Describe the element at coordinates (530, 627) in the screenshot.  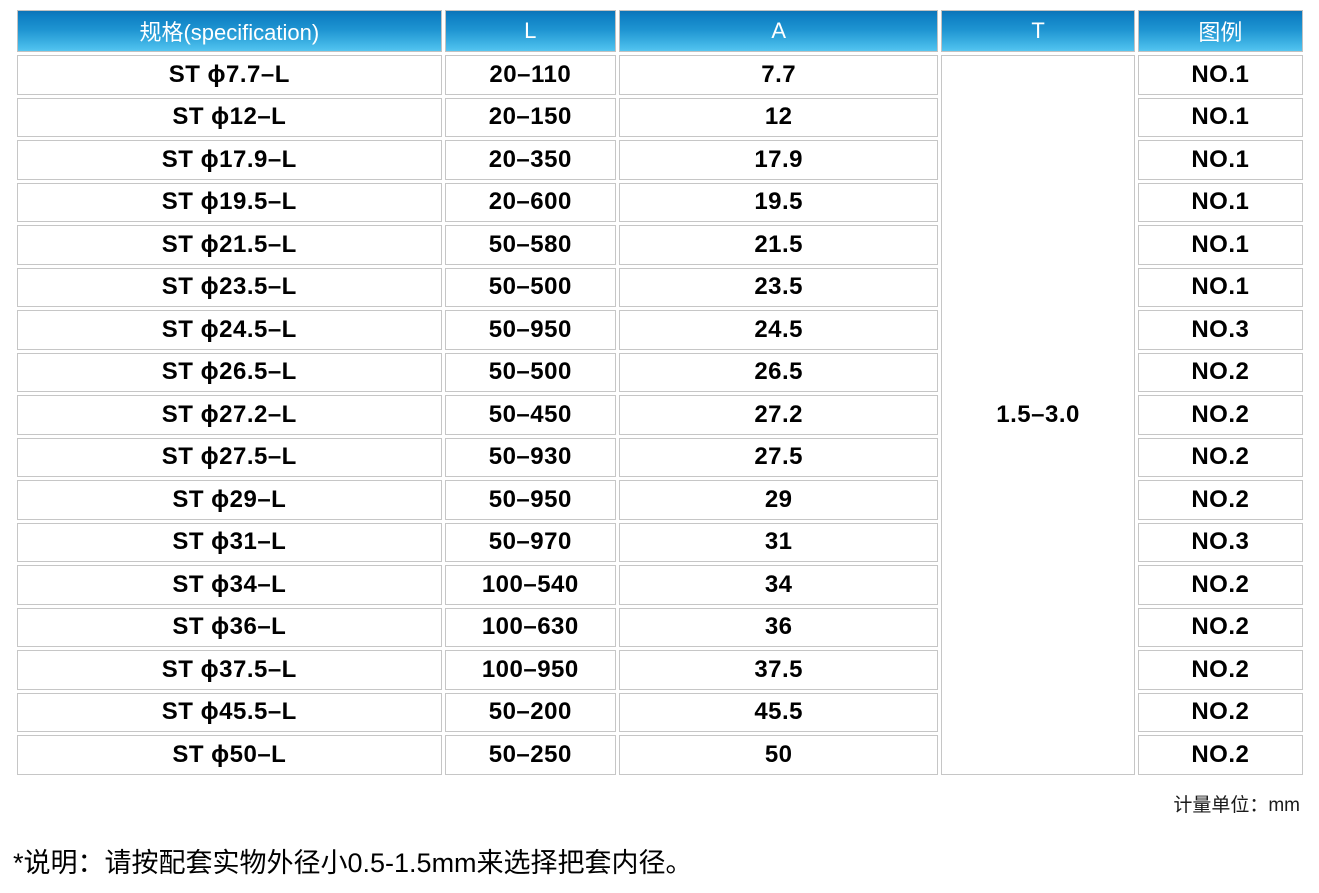
I see `l-cell: 100–630` at that location.